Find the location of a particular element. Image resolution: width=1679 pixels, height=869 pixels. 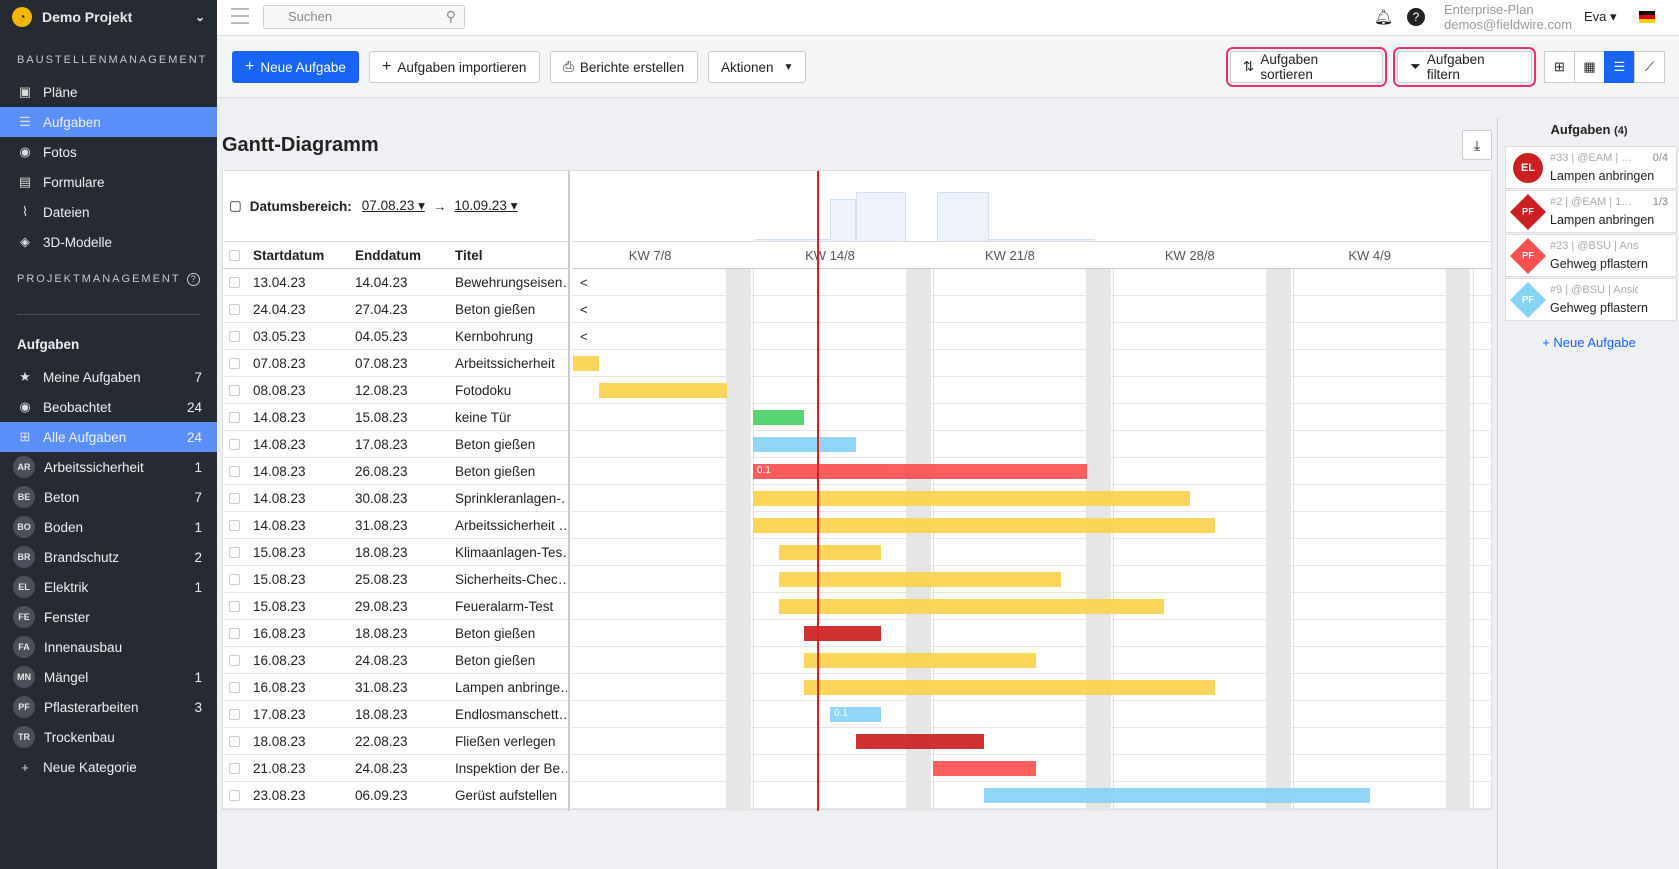

chart-view-icon: ⟋ is located at coordinates (1649, 67).